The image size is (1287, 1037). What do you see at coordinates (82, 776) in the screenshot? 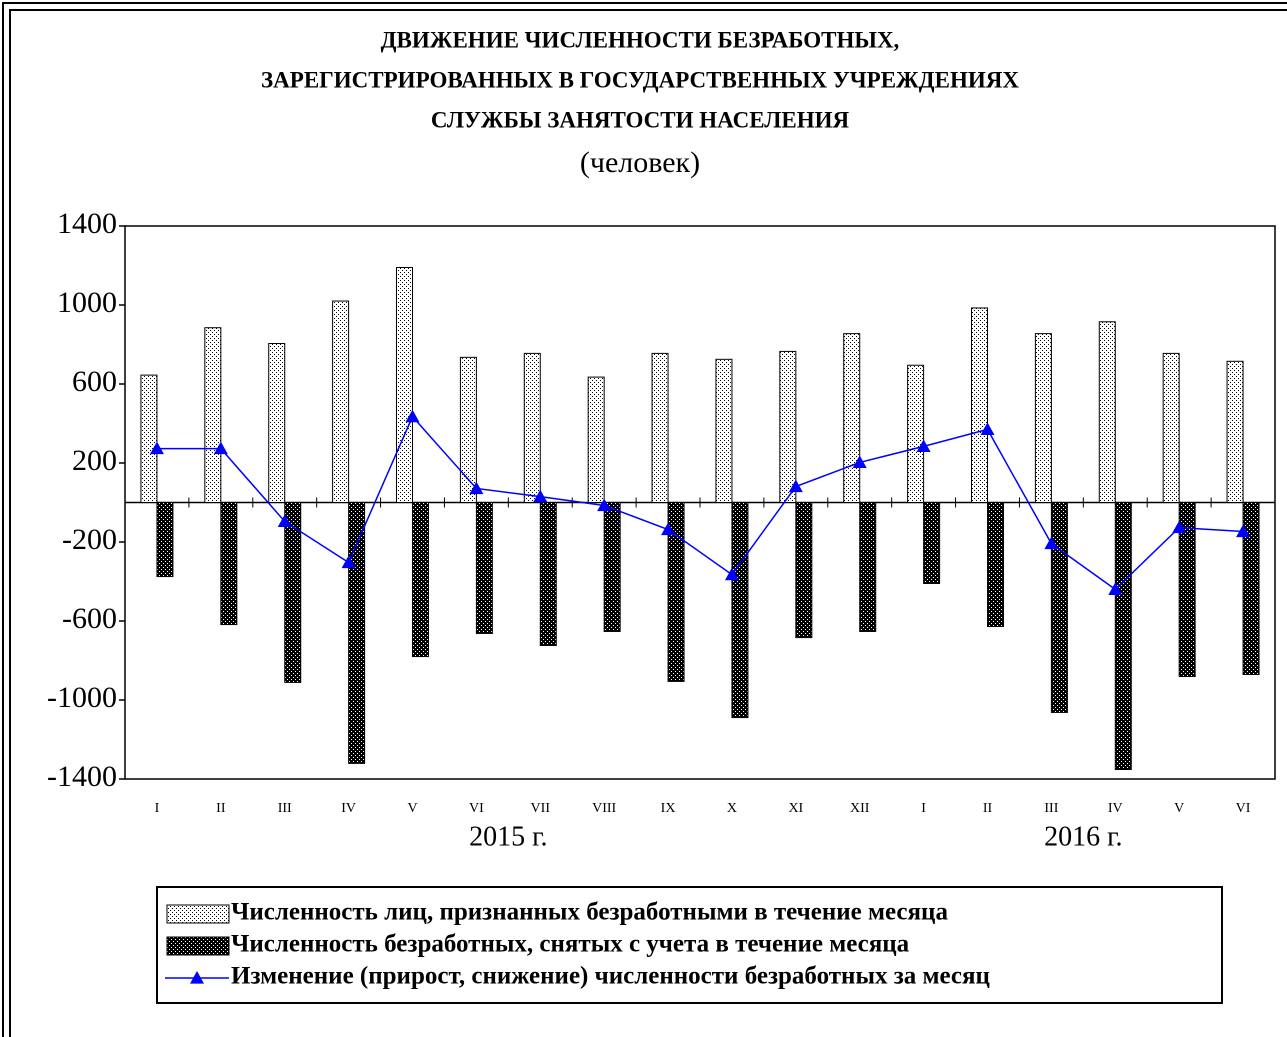
I see `y-tick-label: -1400` at bounding box center [82, 776].